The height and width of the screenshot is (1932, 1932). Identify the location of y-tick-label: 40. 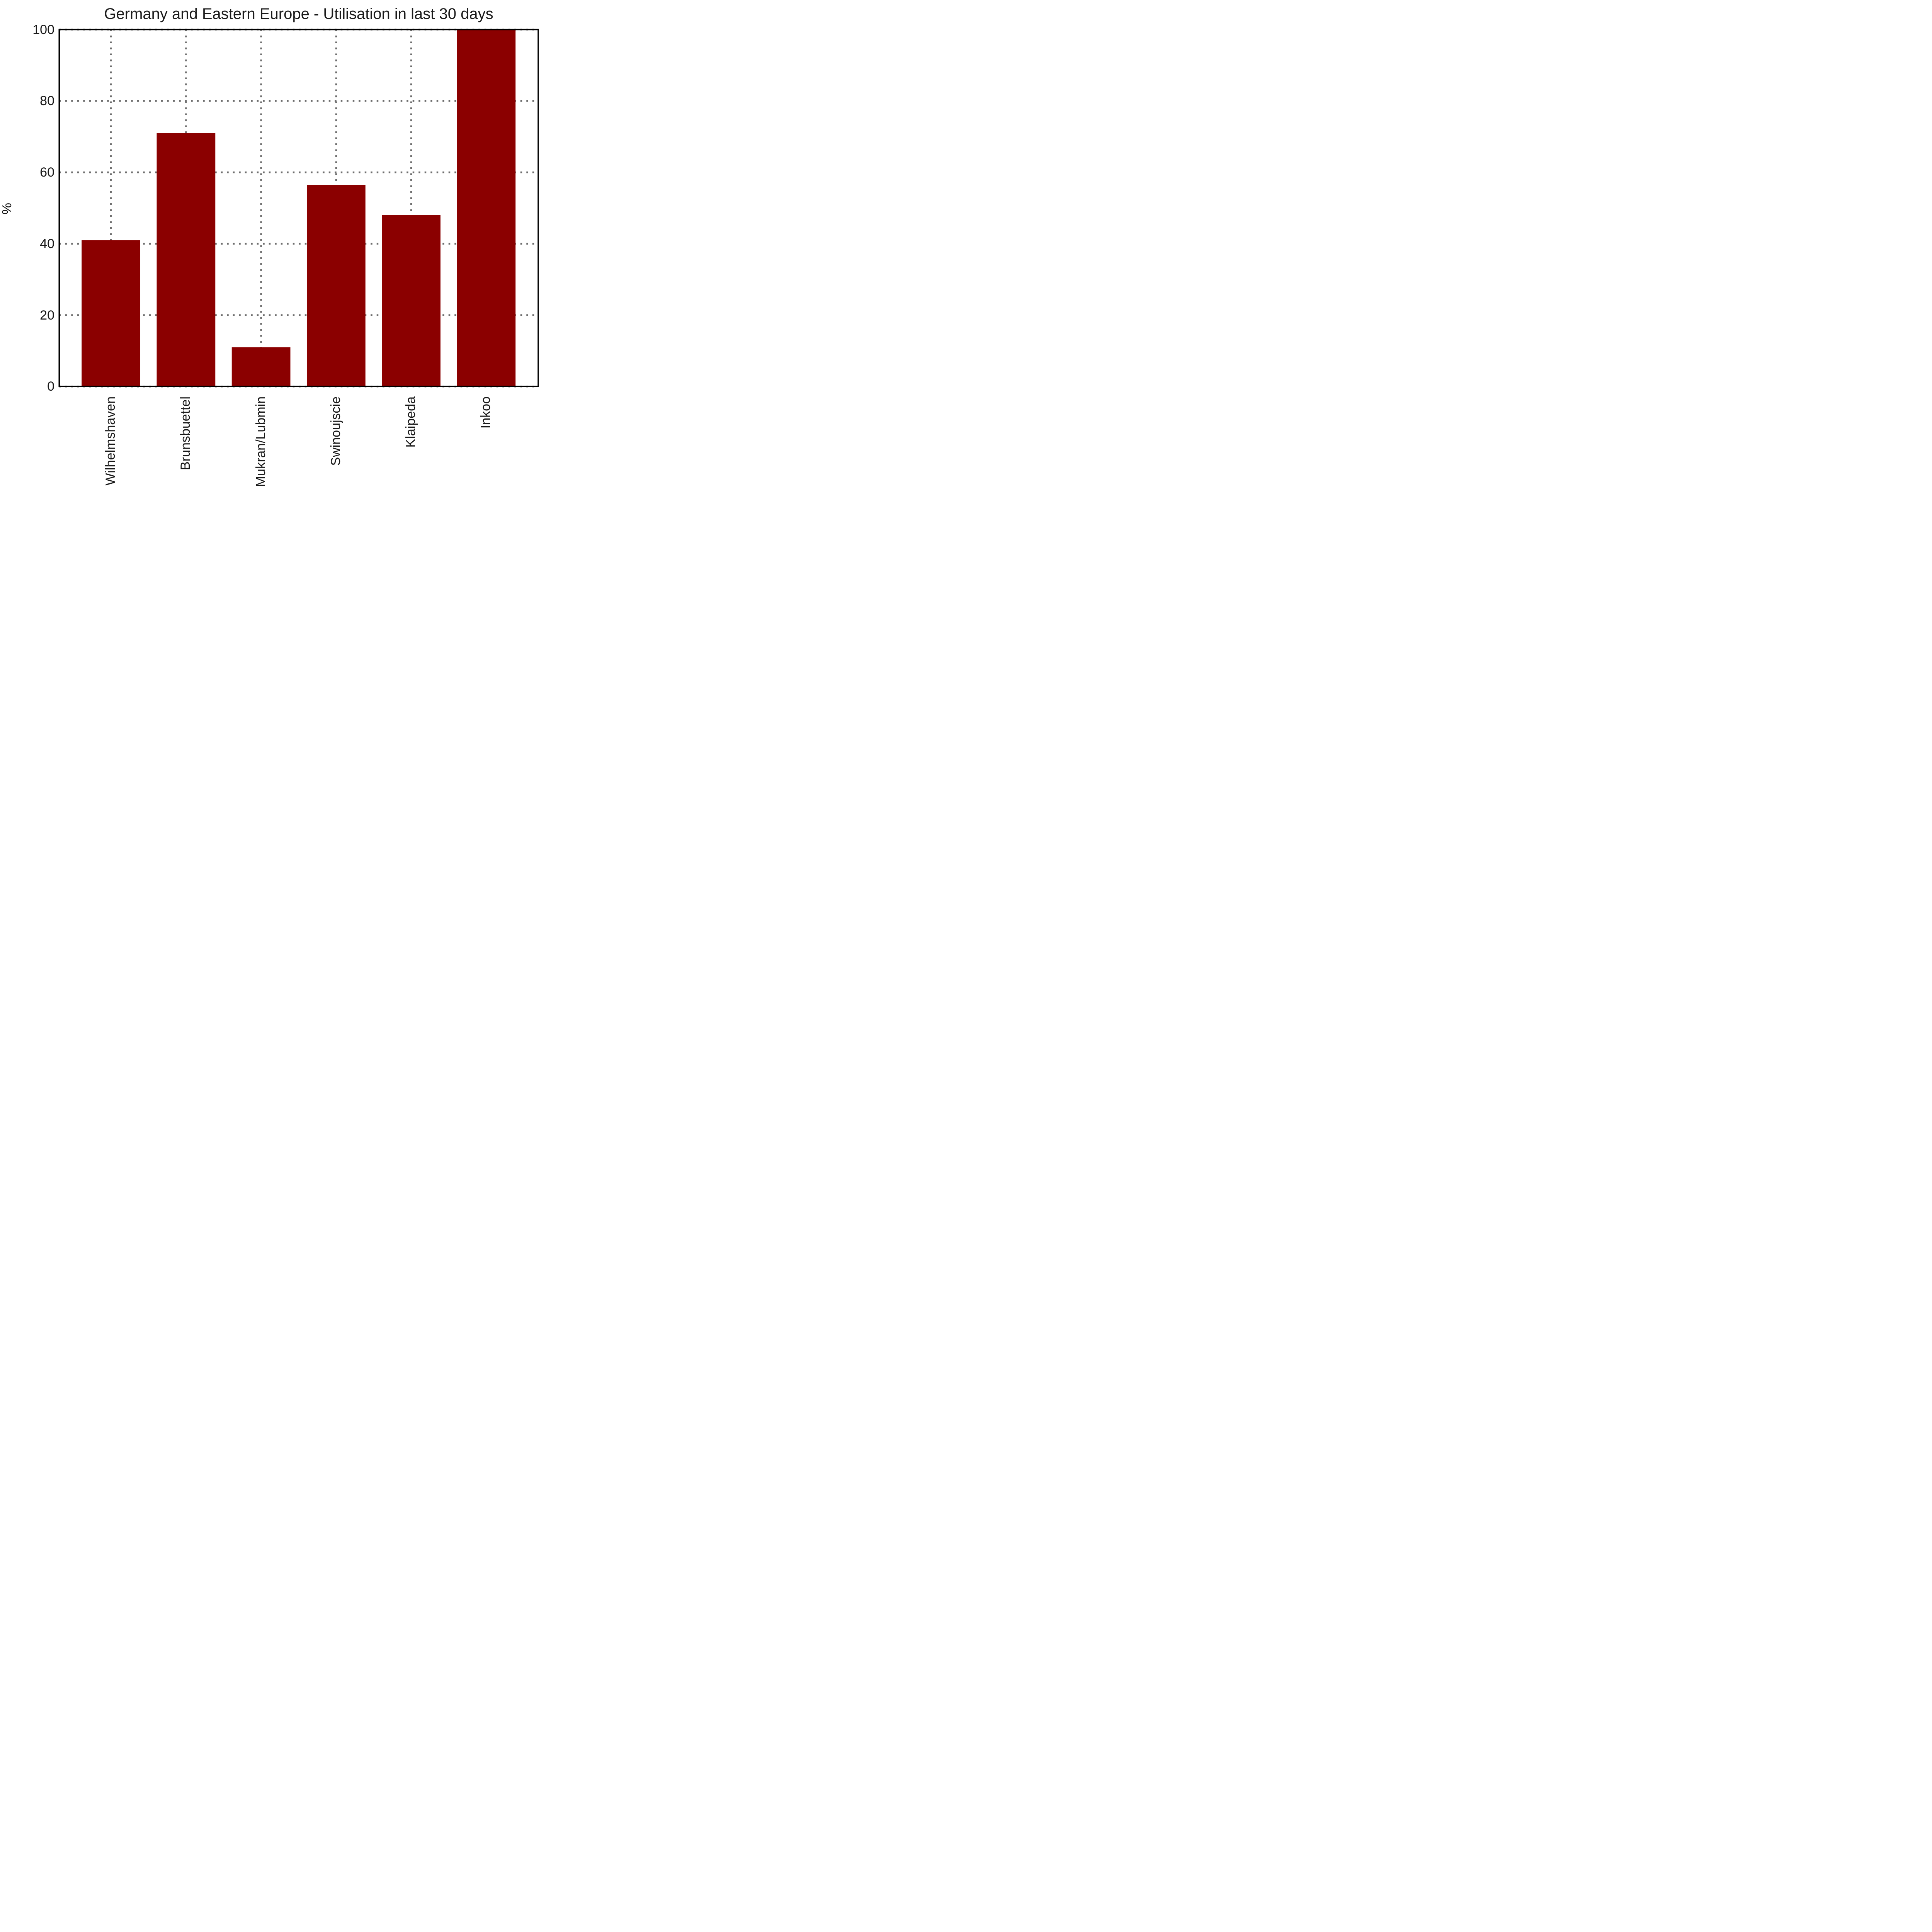
(47, 244).